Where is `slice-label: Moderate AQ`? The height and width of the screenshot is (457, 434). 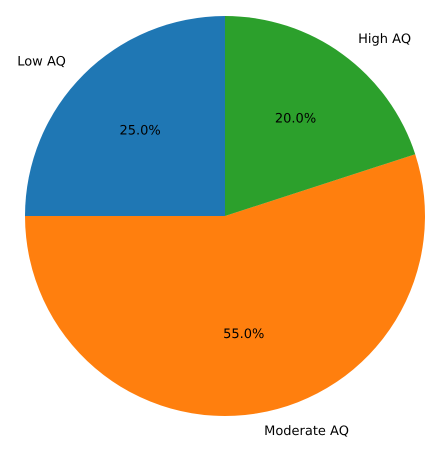 slice-label: Moderate AQ is located at coordinates (306, 431).